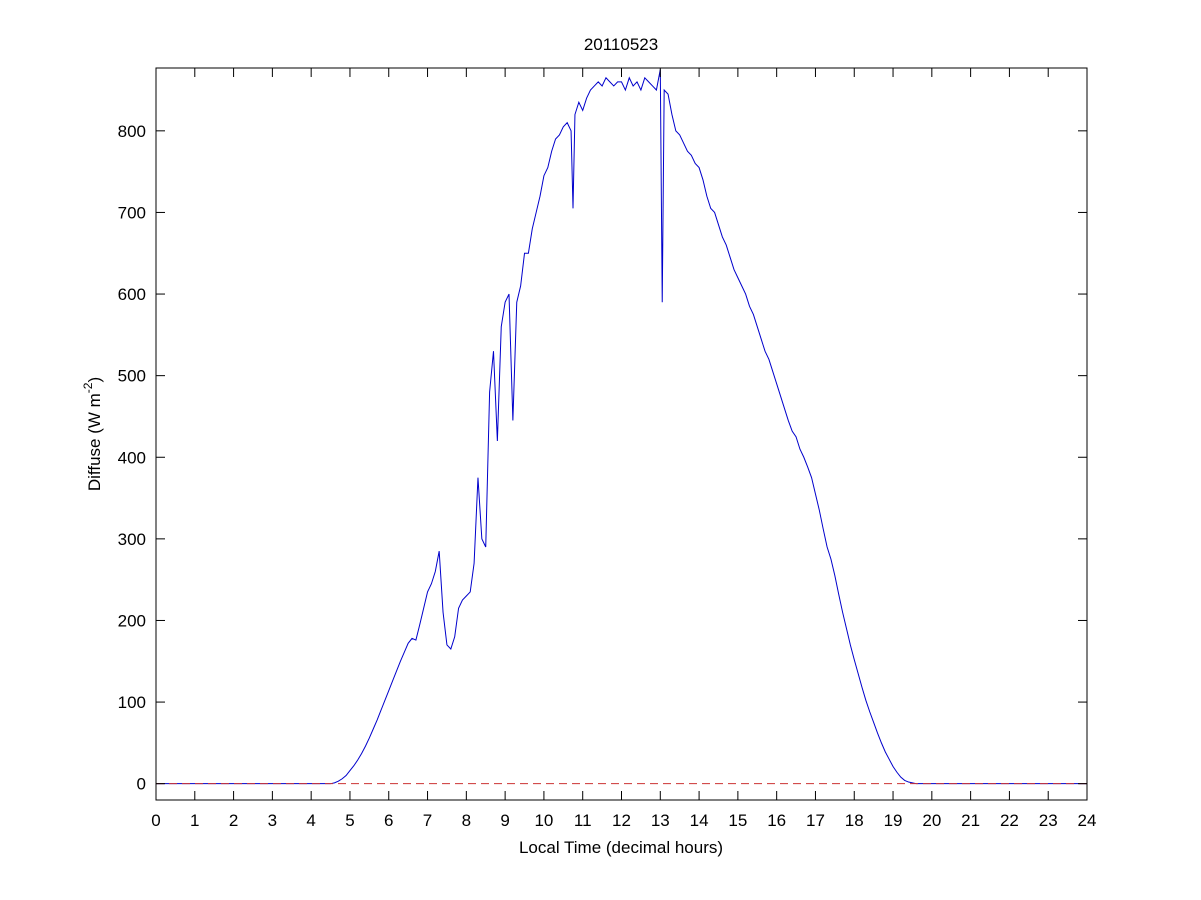 This screenshot has height=900, width=1201. Describe the element at coordinates (132, 376) in the screenshot. I see `y-tick-label: 500` at that location.